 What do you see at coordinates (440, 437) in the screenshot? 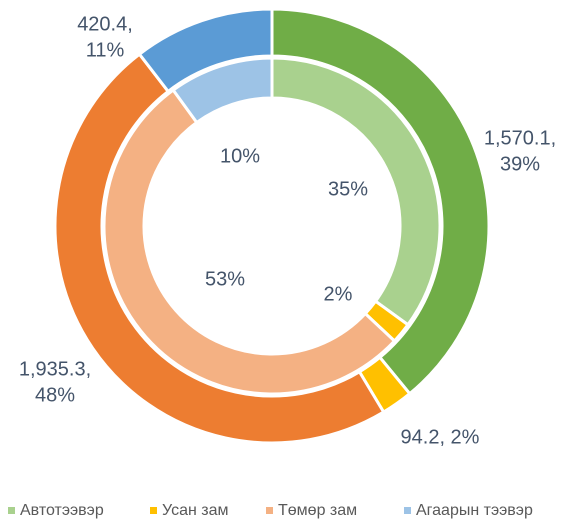
I see `data-label: 94.2, 2%` at bounding box center [440, 437].